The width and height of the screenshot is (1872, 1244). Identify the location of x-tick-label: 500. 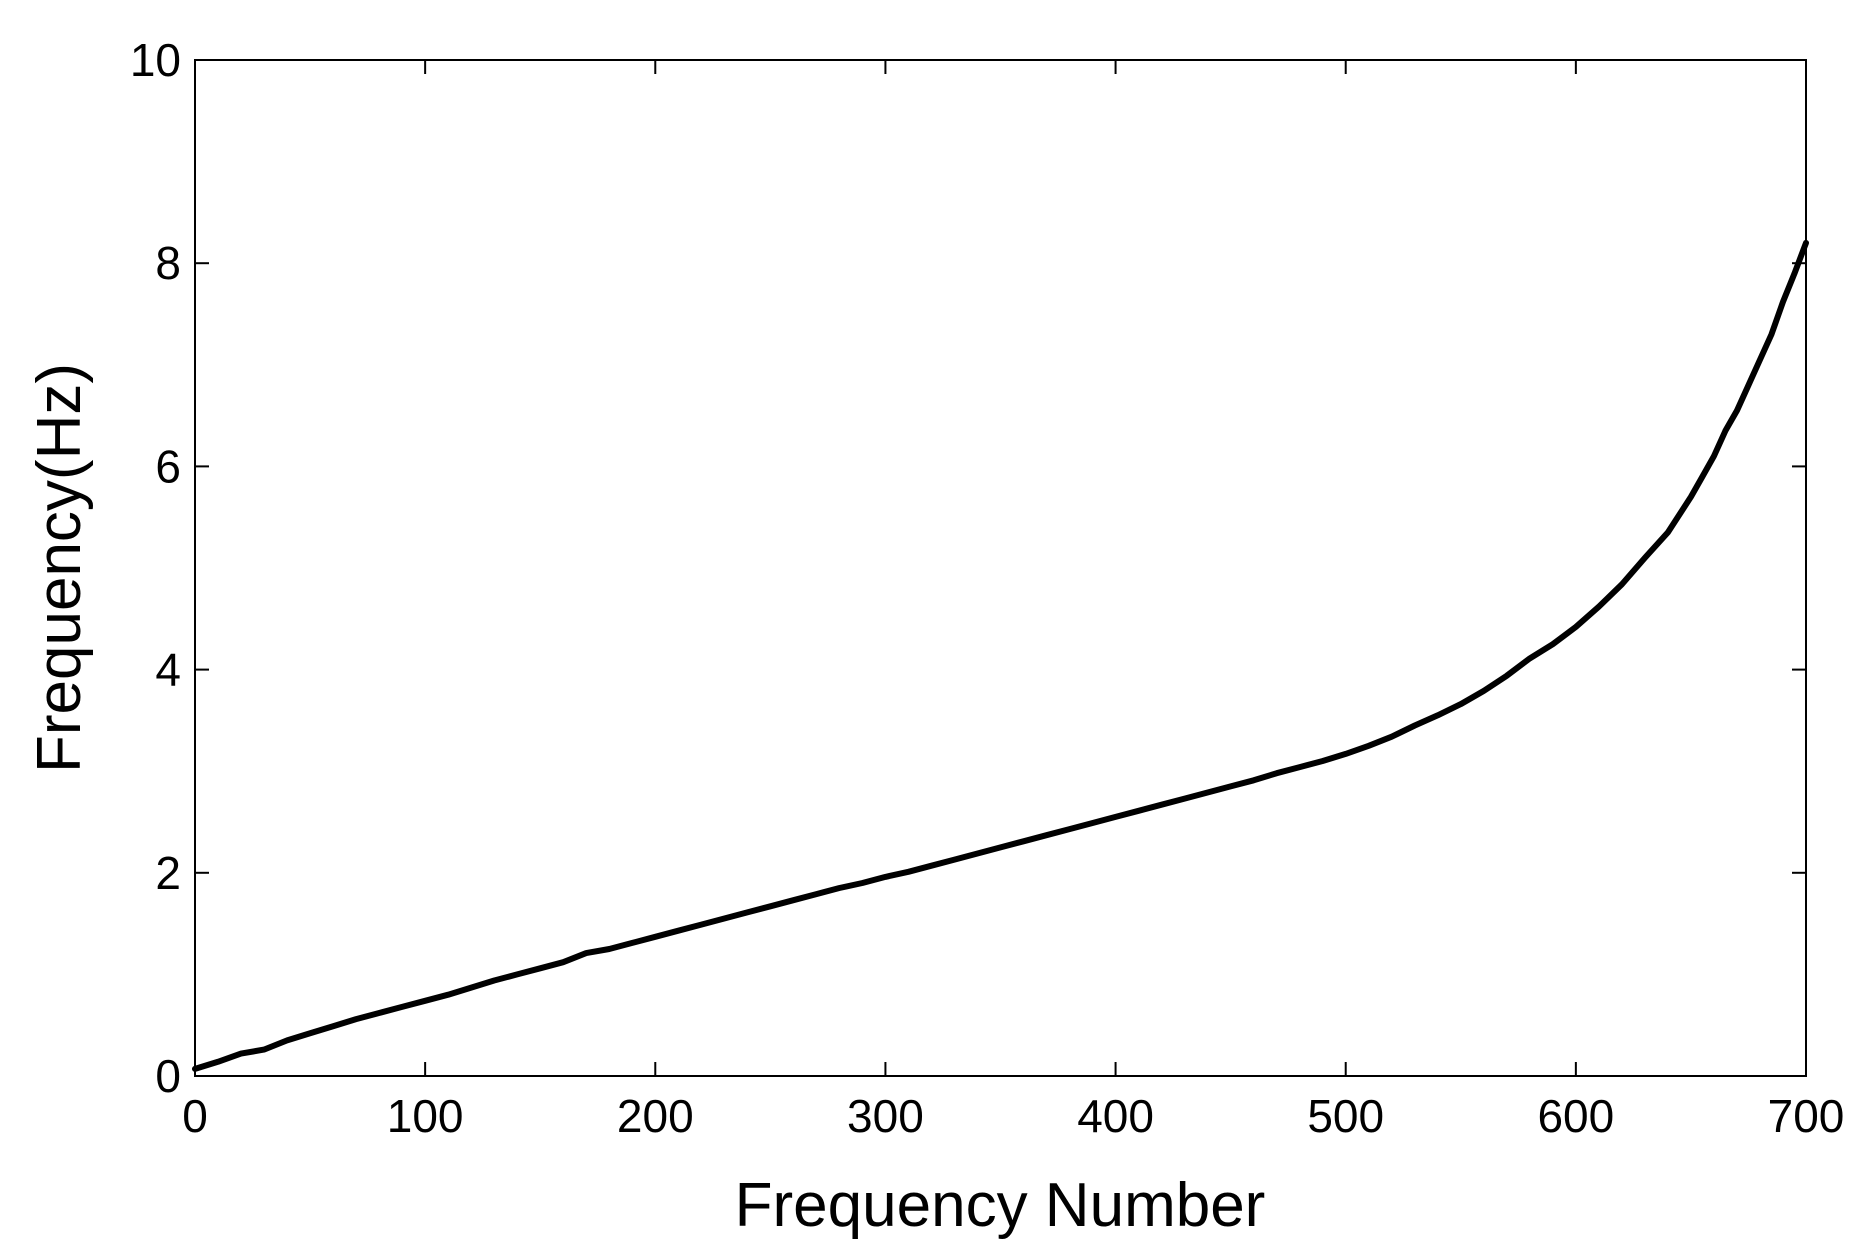
(1345, 1116).